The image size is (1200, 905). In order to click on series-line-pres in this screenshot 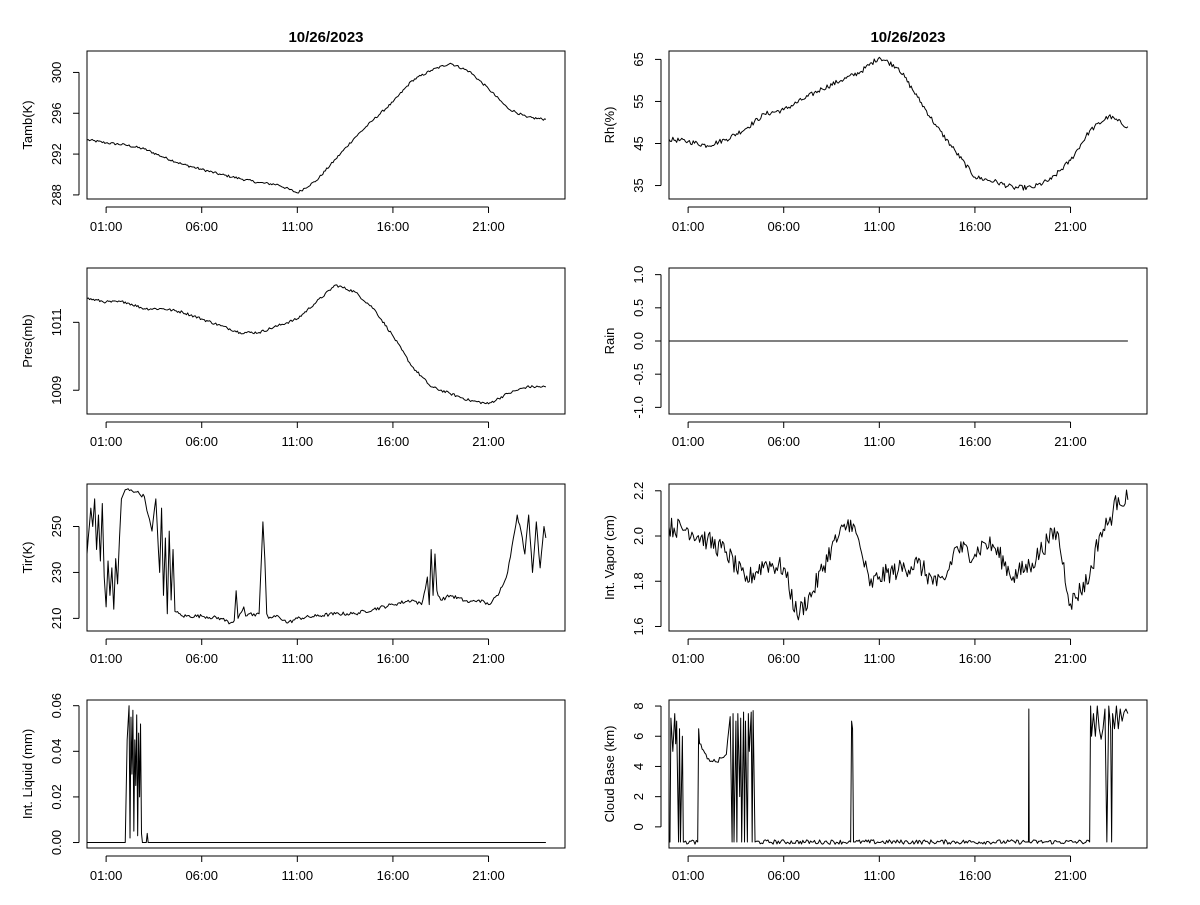, I will do `click(316, 344)`.